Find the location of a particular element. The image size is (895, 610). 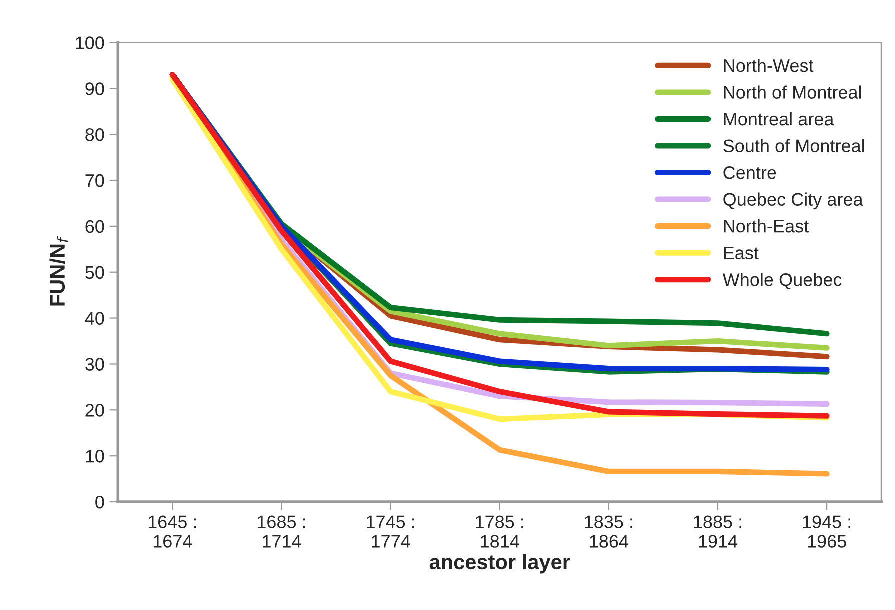

legend-label: North-West is located at coordinates (769, 65).